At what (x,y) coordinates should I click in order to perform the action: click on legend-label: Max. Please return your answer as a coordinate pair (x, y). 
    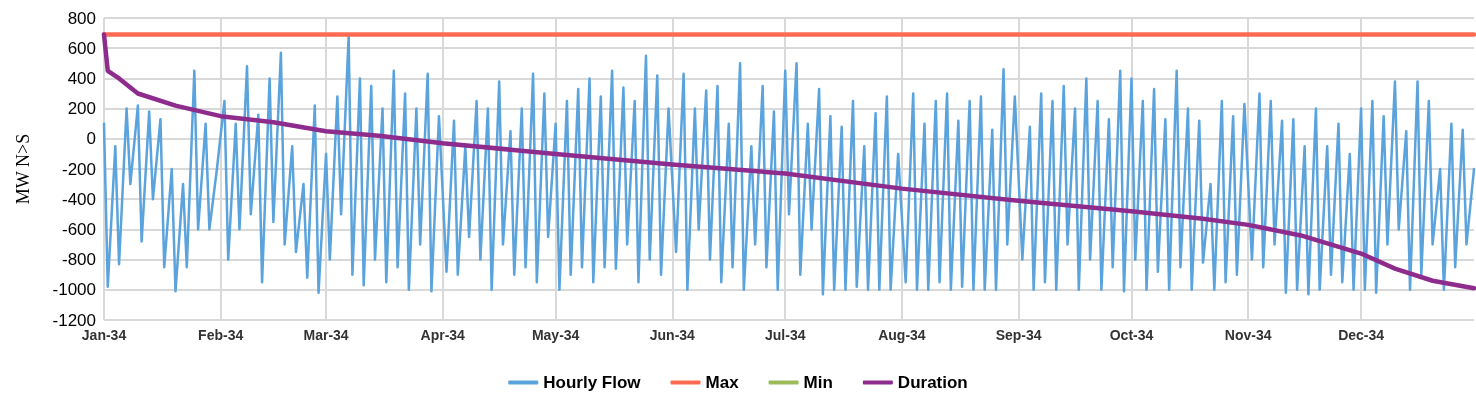
    Looking at the image, I should click on (722, 382).